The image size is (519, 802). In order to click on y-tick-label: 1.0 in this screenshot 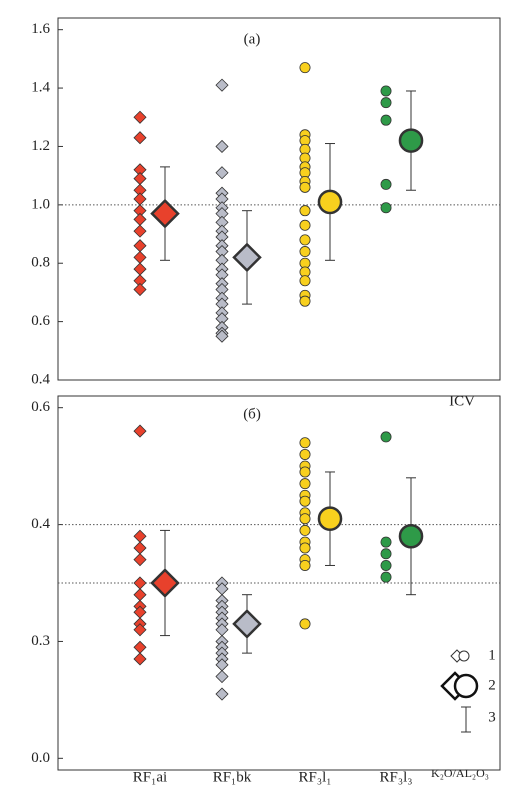, I will do `click(40, 204)`.